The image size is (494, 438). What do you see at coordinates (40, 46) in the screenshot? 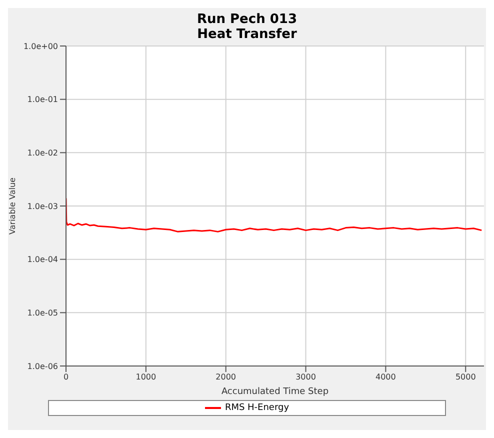
I see `y-tick-label: 1.0e+00` at bounding box center [40, 46].